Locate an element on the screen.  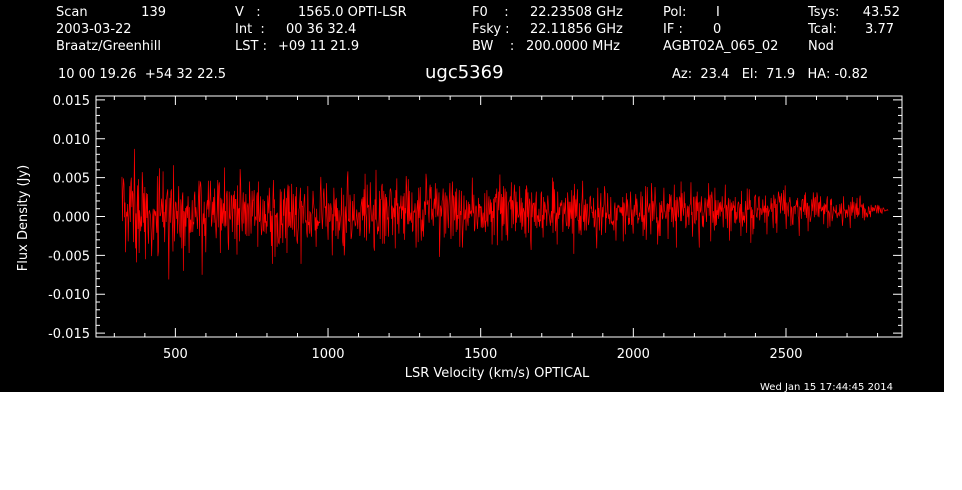
polarization-value: I is located at coordinates (718, 12).